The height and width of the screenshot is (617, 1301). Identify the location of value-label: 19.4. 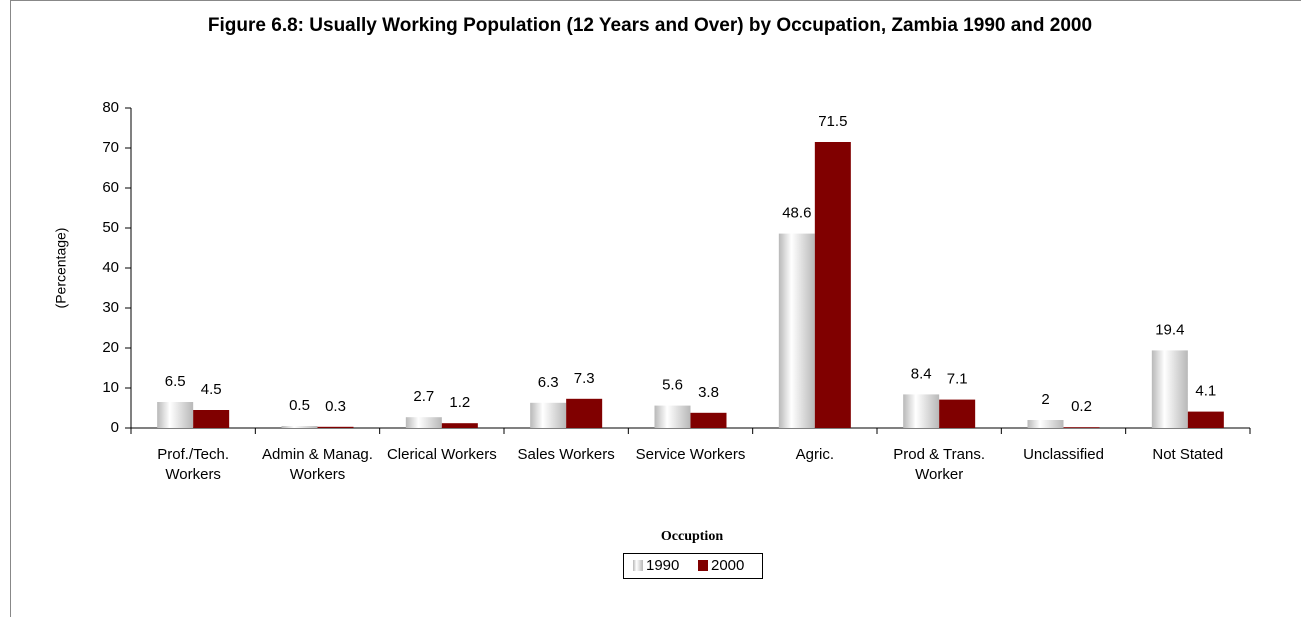
(1169, 329).